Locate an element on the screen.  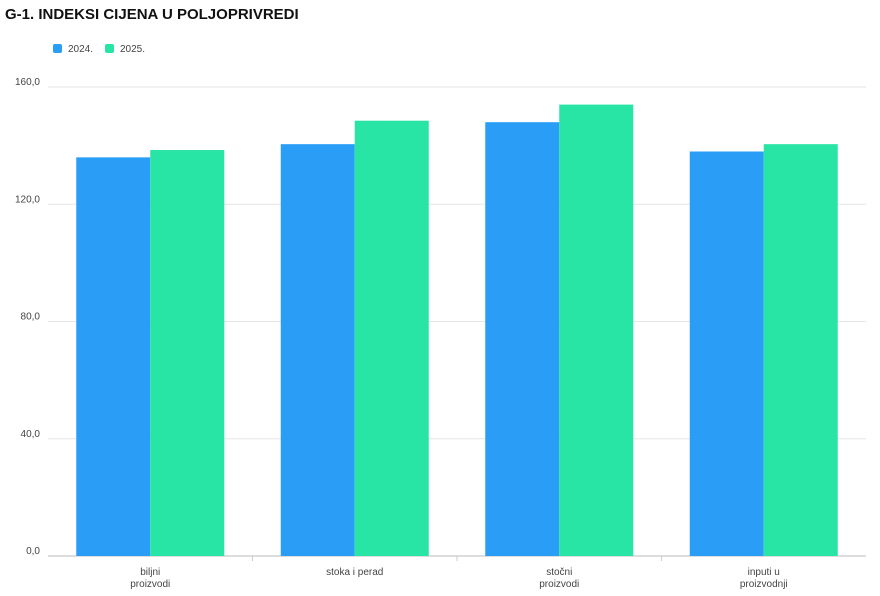
y-tick-label: 40,0 is located at coordinates (31, 434).